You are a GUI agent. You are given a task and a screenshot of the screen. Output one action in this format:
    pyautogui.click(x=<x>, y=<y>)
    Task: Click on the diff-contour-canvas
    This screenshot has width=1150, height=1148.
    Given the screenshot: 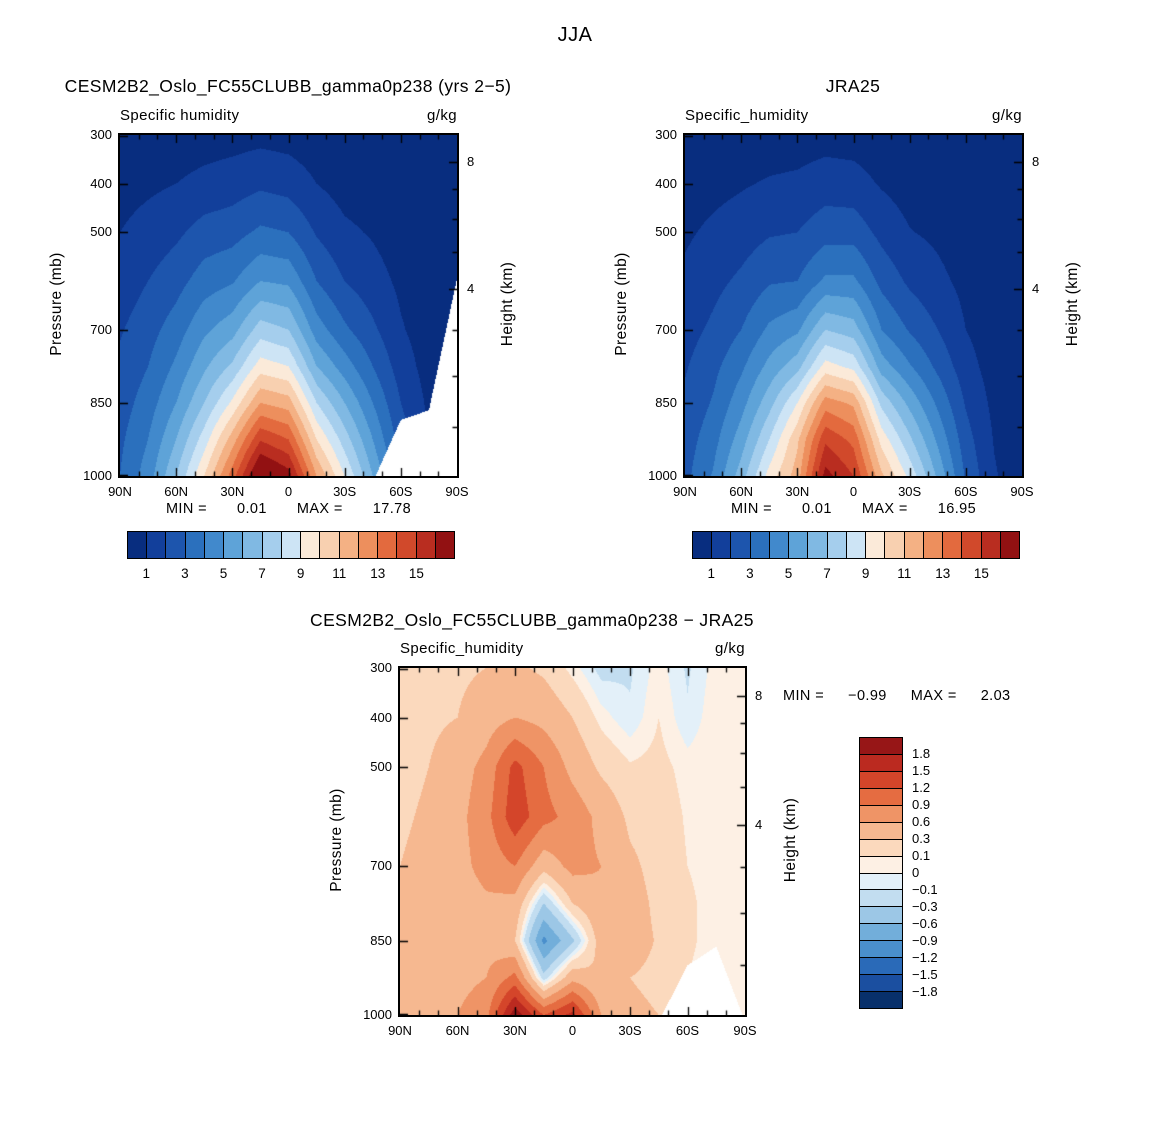 What is the action you would take?
    pyautogui.click(x=572, y=841)
    